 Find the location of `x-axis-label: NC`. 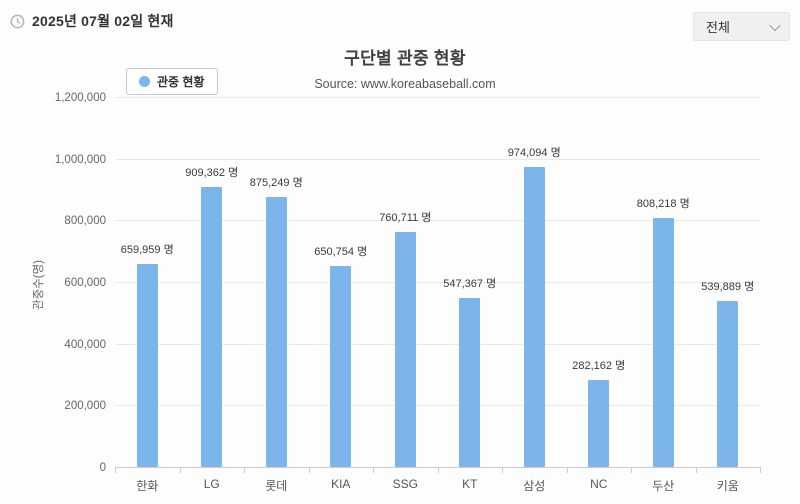

x-axis-label: NC is located at coordinates (599, 484).